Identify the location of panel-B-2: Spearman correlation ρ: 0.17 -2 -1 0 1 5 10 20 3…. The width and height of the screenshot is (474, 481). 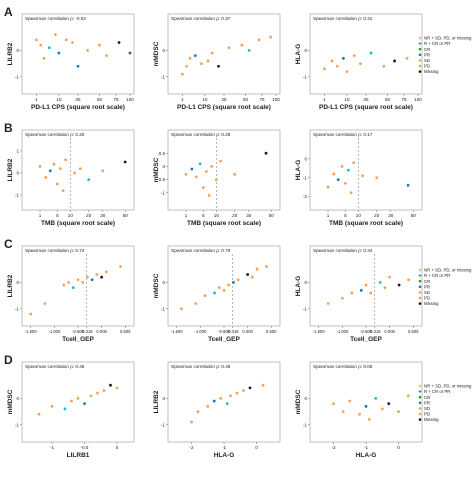
(359, 178).